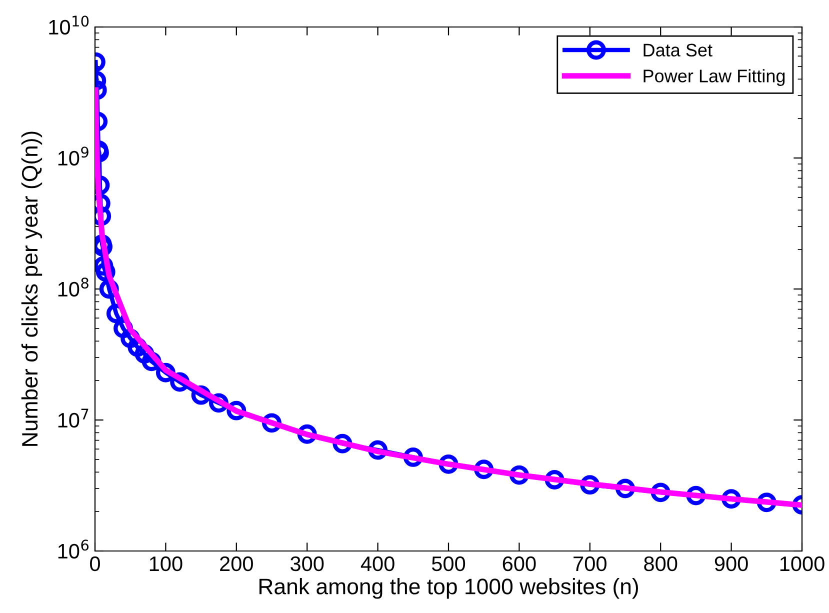 The image size is (829, 613). What do you see at coordinates (377, 564) in the screenshot?
I see `x-tick-label: 400` at bounding box center [377, 564].